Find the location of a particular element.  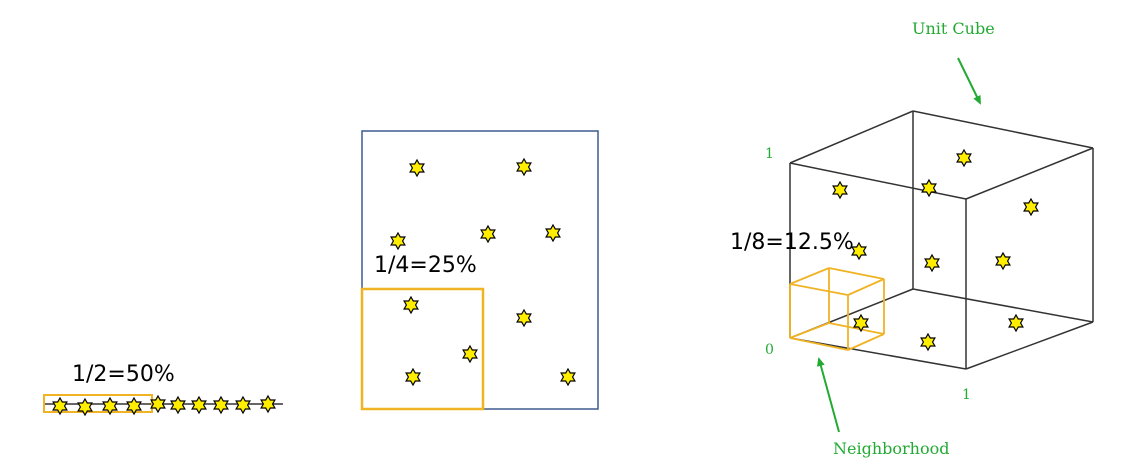

axis-label-top: 1 is located at coordinates (769, 154).